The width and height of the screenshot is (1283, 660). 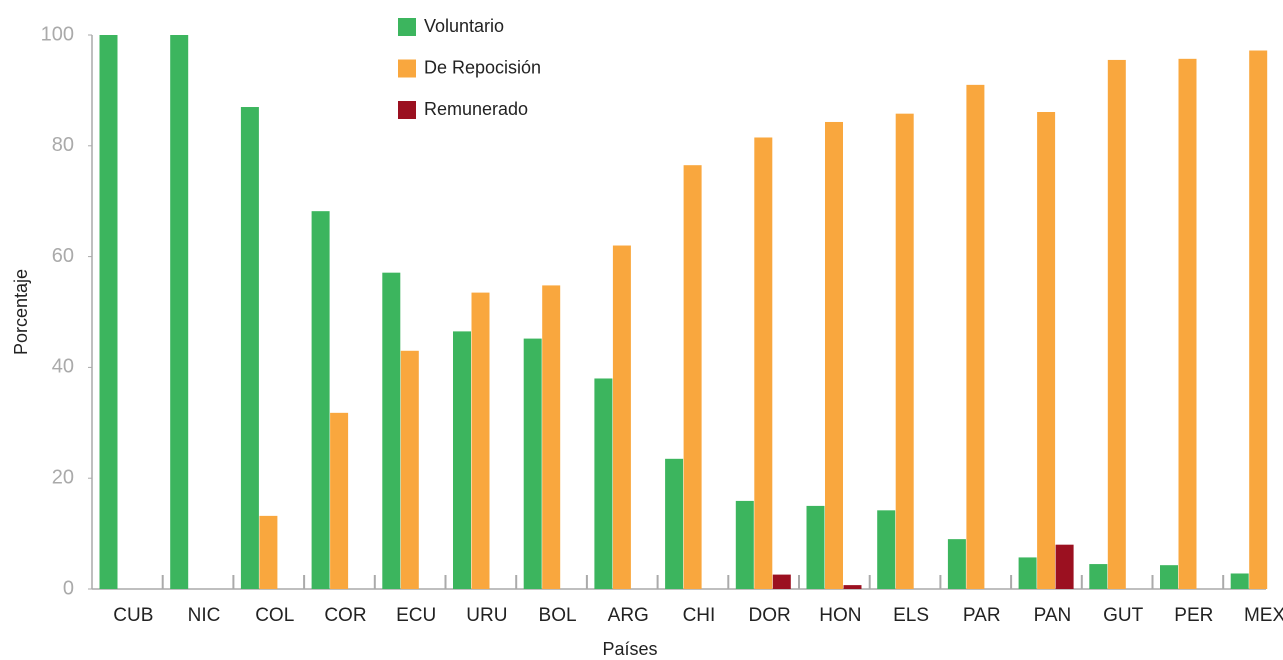 What do you see at coordinates (63, 145) in the screenshot?
I see `y-tick-label: 80` at bounding box center [63, 145].